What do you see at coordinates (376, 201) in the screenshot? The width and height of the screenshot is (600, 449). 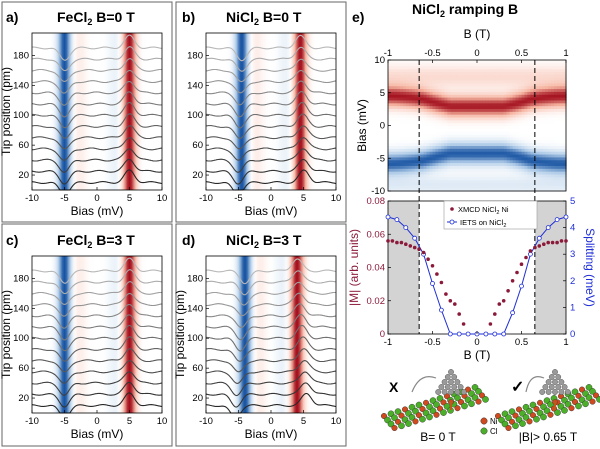 I see `panel-e-left-ytick-label: 0.08` at bounding box center [376, 201].